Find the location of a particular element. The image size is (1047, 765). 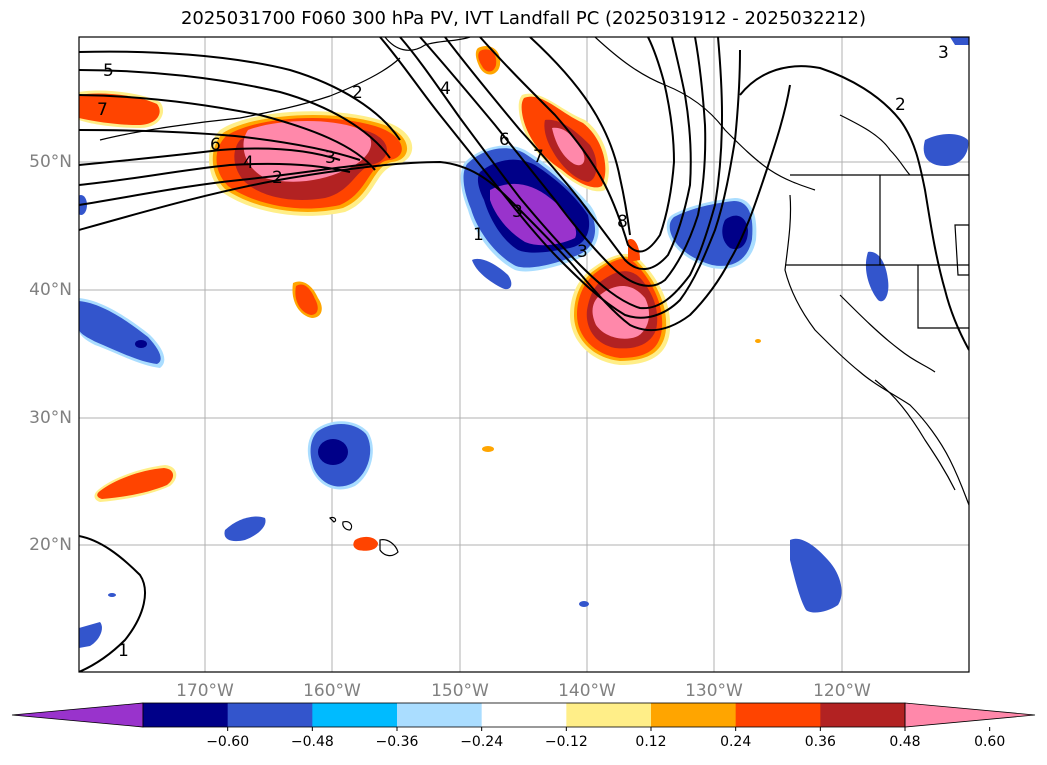

lat-label: 20°N is located at coordinates (50, 545).